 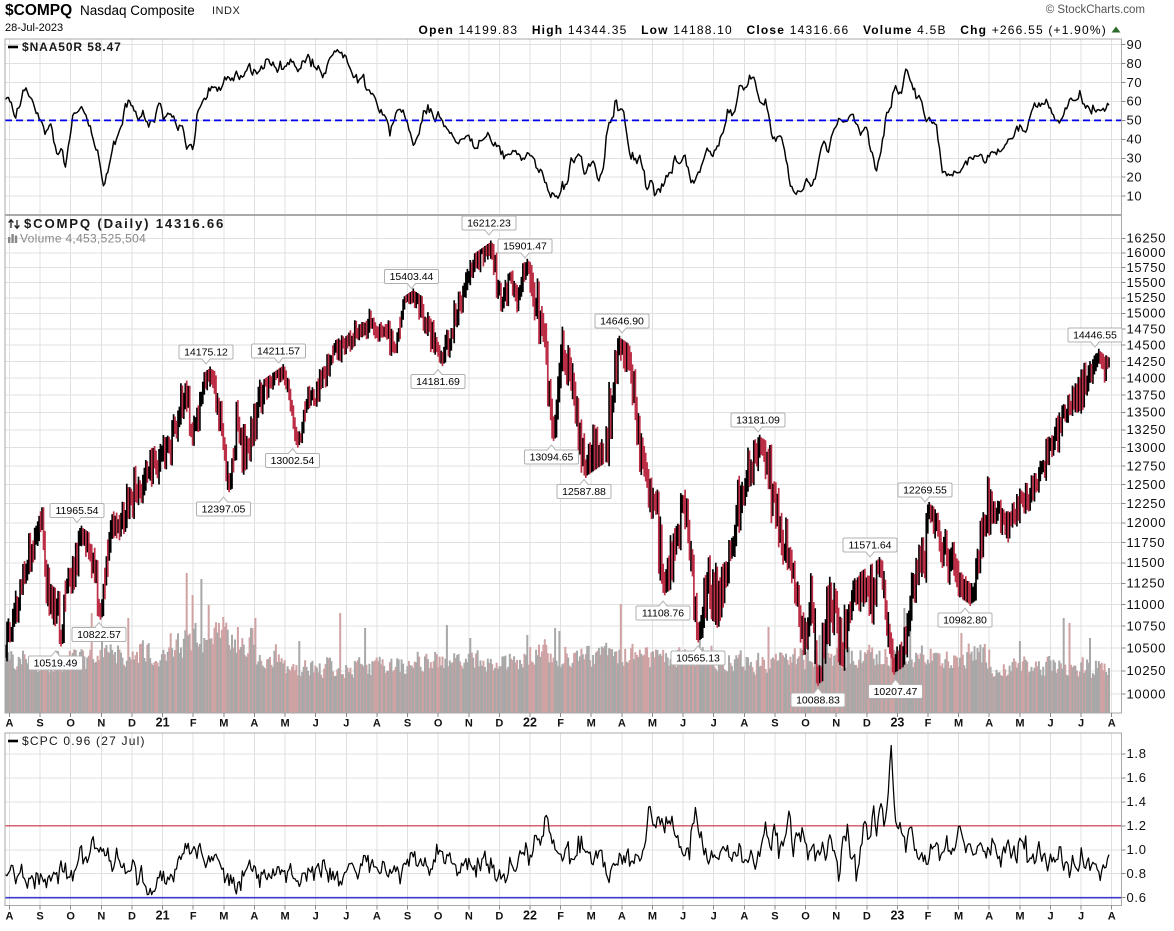 What do you see at coordinates (1147, 282) in the screenshot?
I see `svg-text: 15500` at bounding box center [1147, 282].